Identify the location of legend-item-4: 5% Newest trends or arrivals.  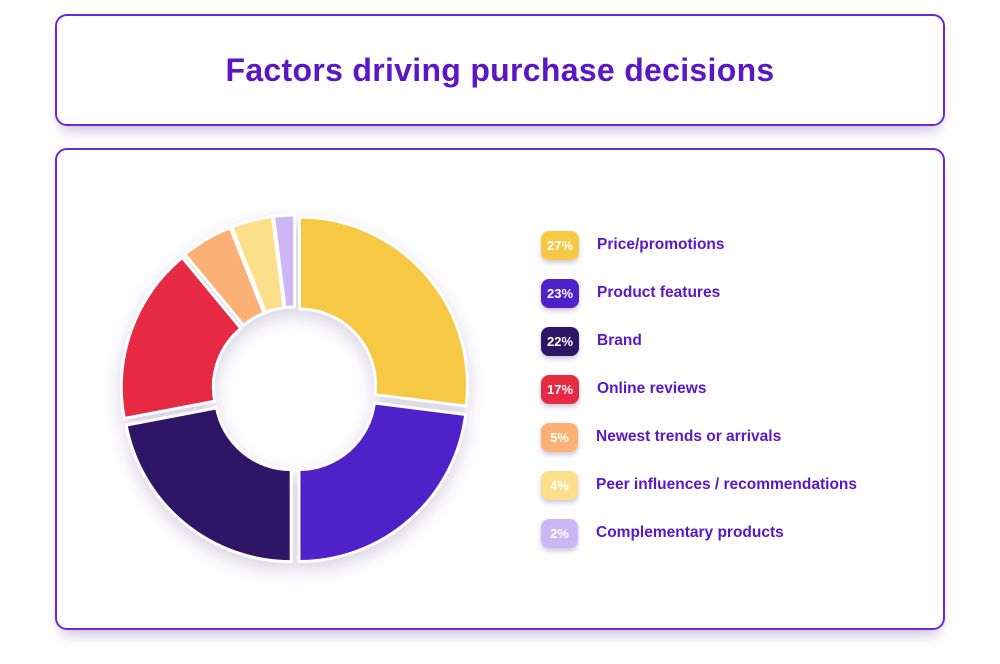
(699, 437).